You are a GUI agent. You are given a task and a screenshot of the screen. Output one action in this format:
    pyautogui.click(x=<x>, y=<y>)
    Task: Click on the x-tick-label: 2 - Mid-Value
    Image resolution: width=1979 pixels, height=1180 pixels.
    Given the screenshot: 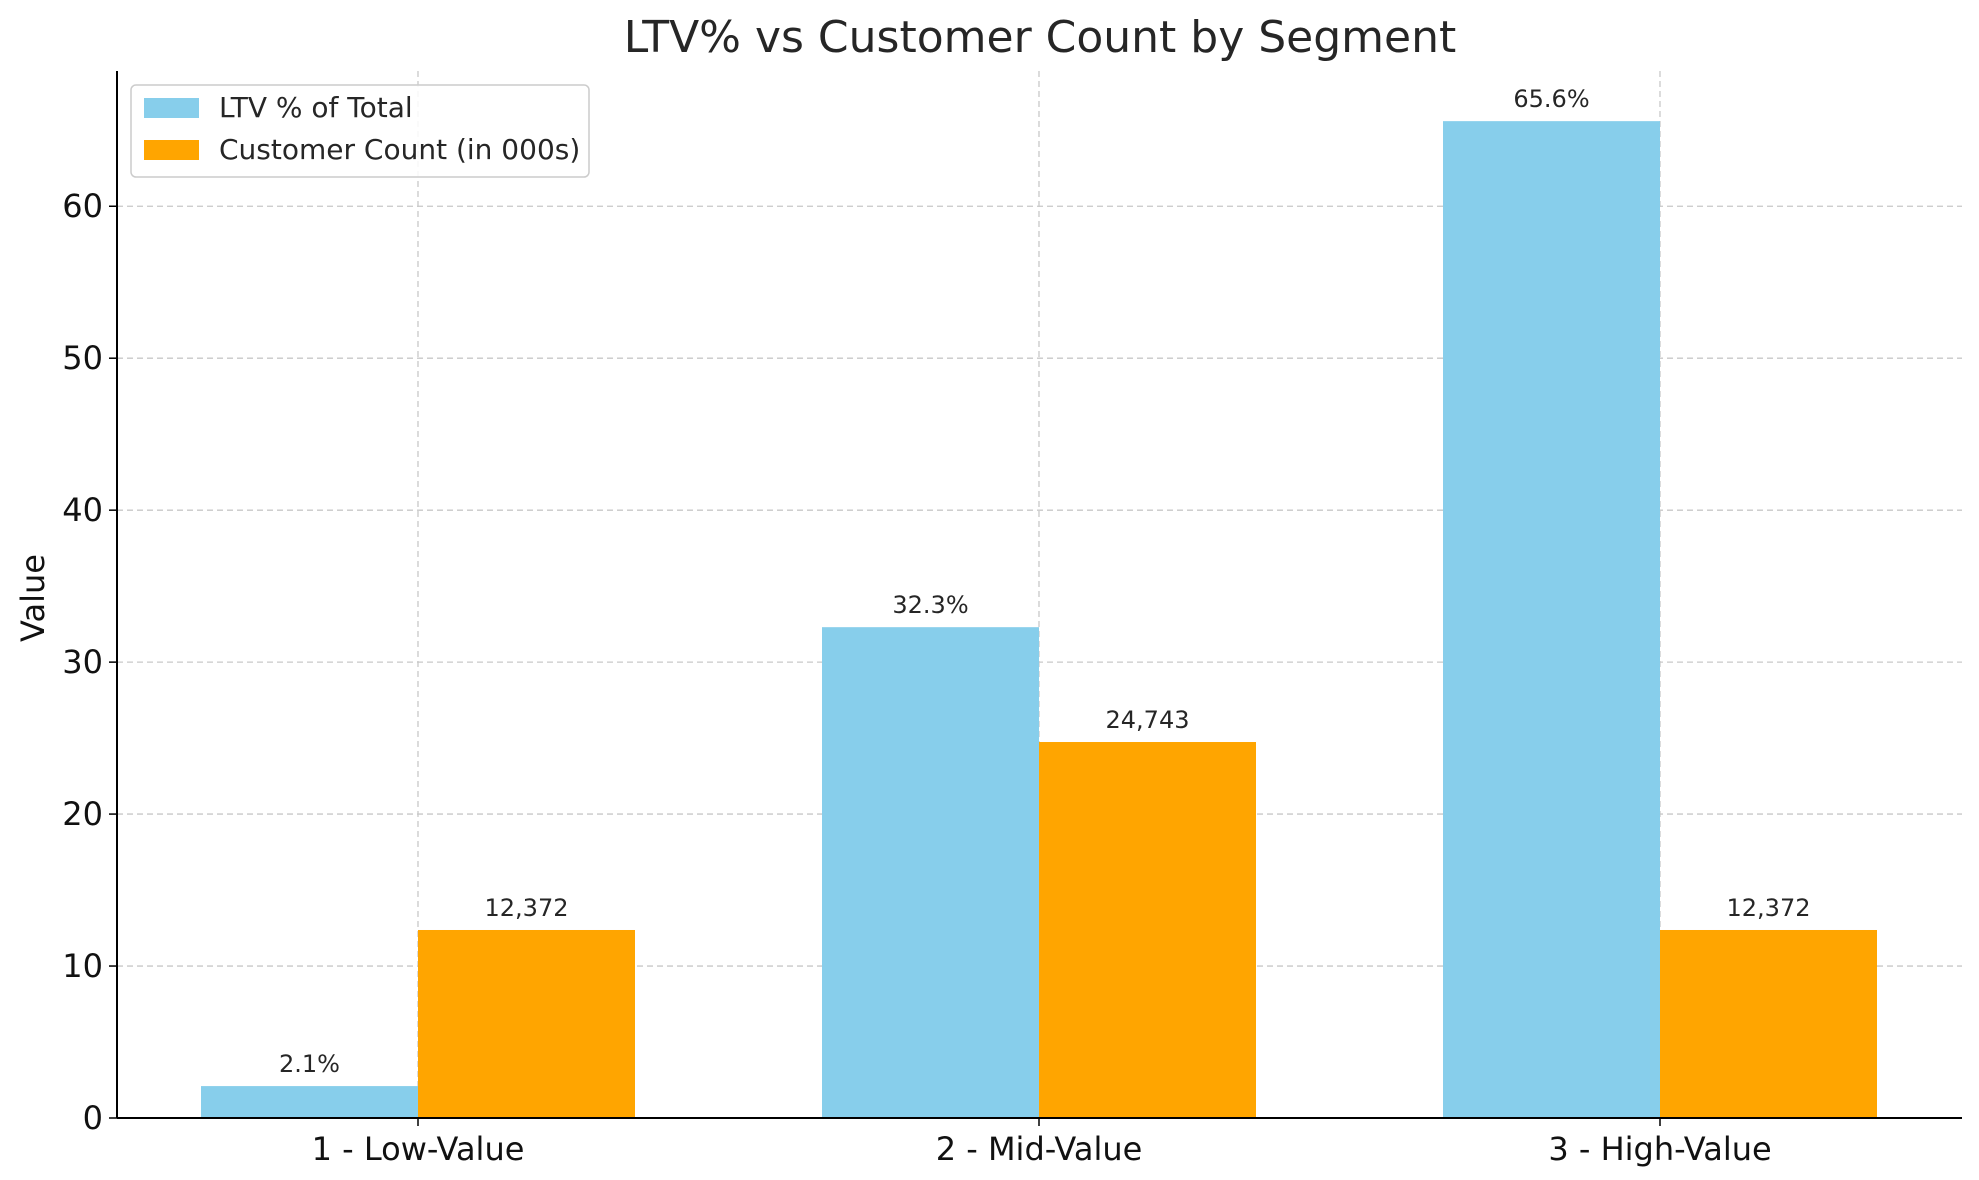 What is the action you would take?
    pyautogui.click(x=1039, y=1149)
    